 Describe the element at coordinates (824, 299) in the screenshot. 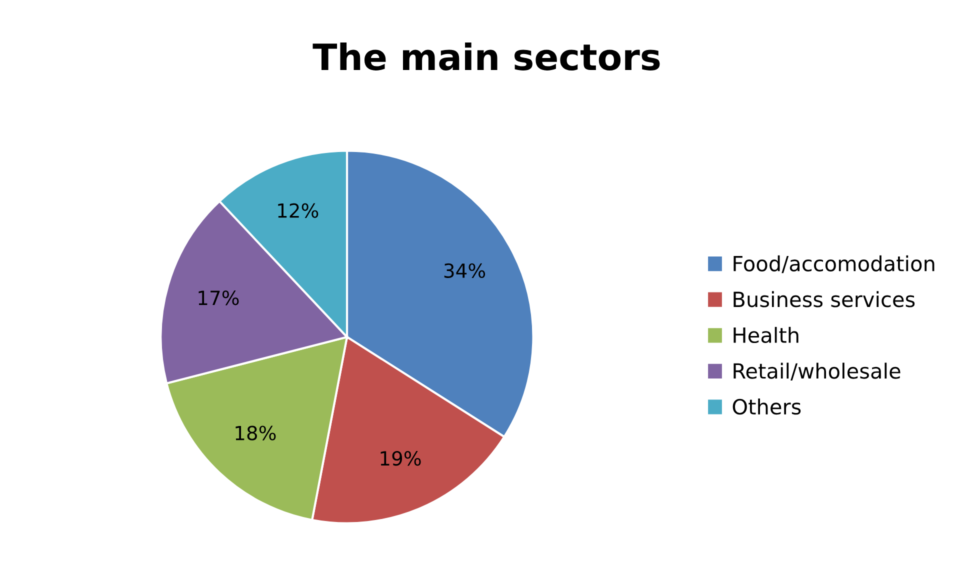

I see `legend-label: Business services` at that location.